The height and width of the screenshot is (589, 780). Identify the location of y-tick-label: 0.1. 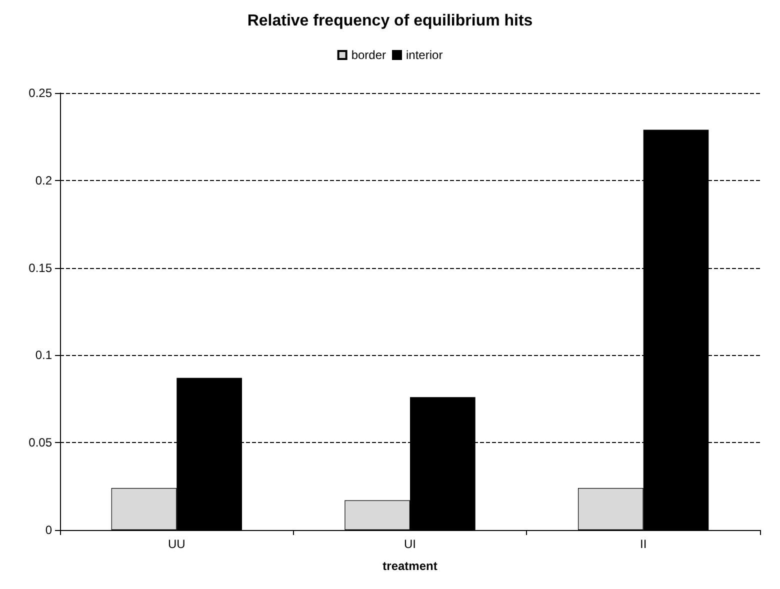
(43, 355).